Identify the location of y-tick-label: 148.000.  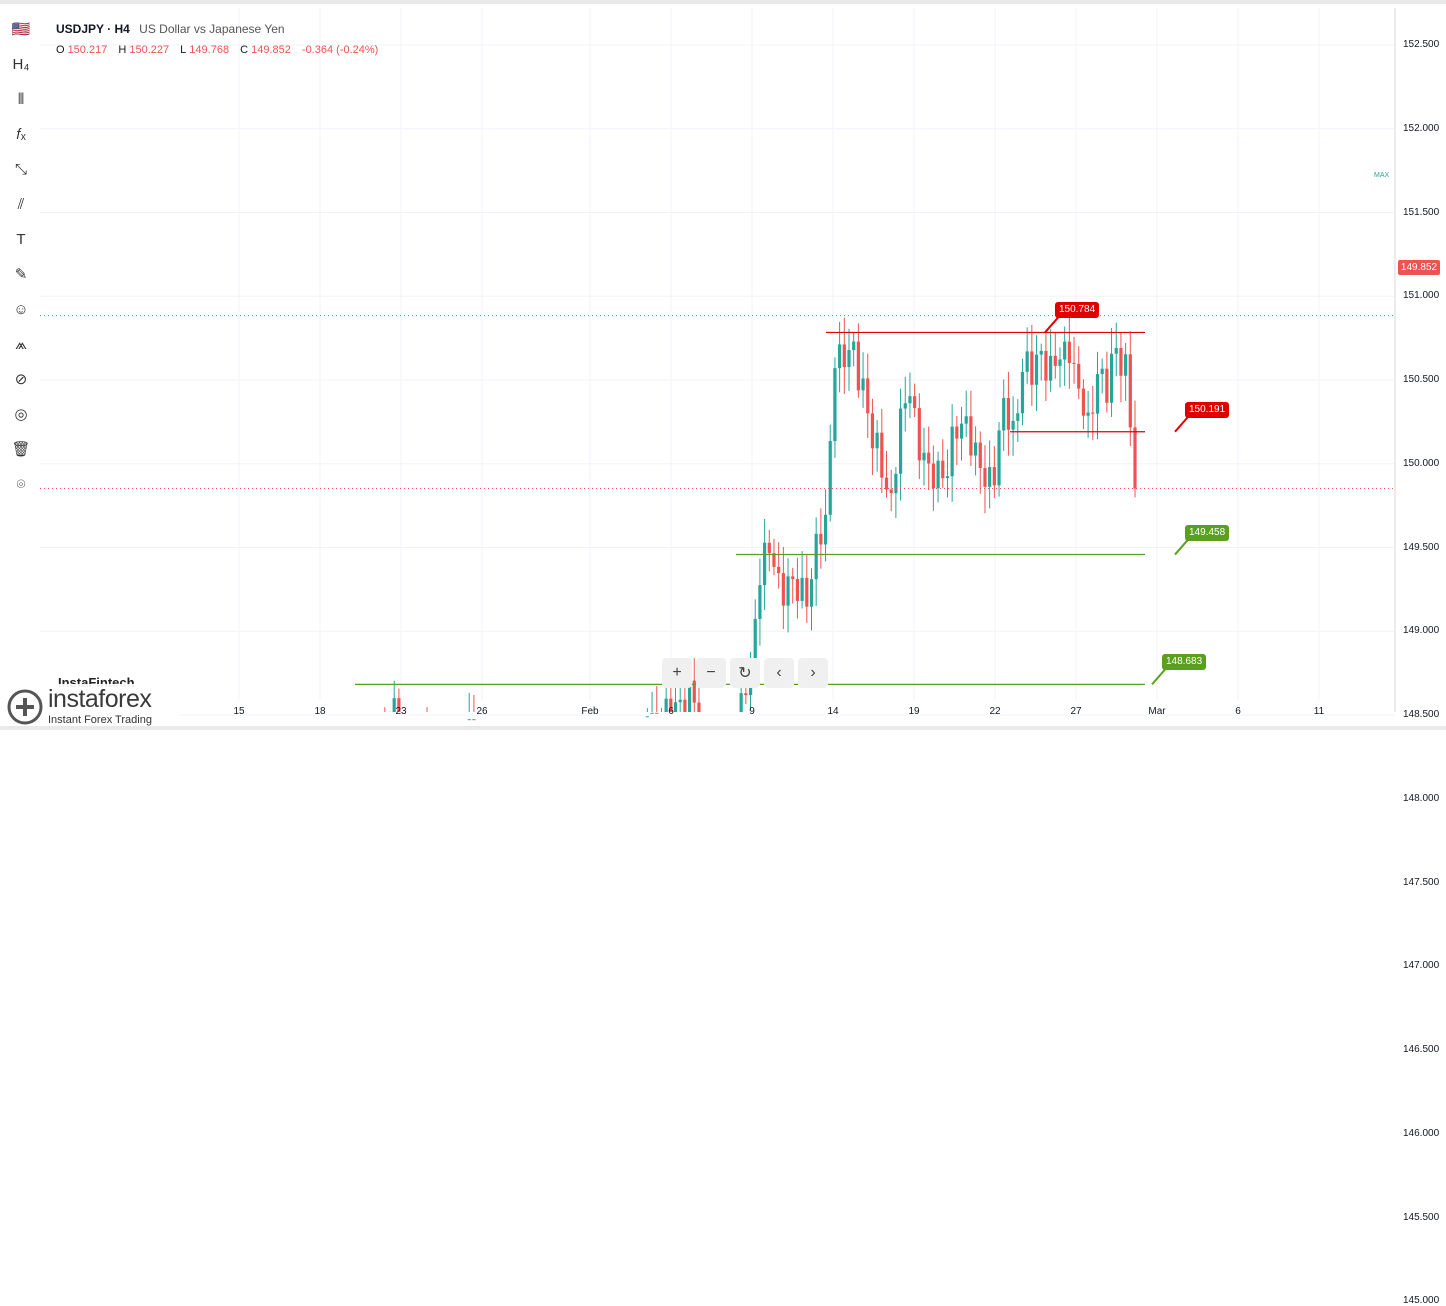
(1421, 798).